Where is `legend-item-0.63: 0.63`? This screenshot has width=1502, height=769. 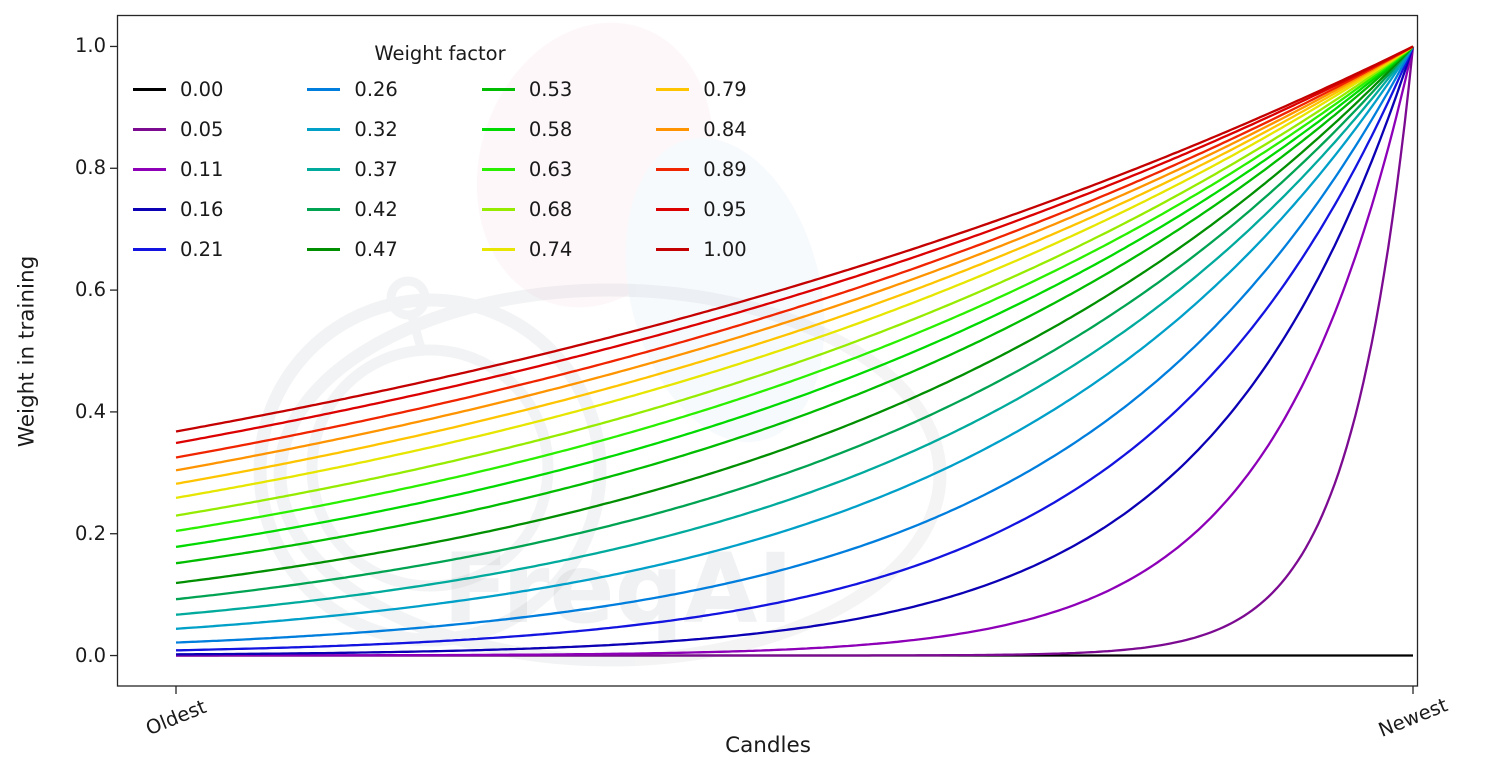
legend-item-0.63: 0.63 is located at coordinates (527, 169).